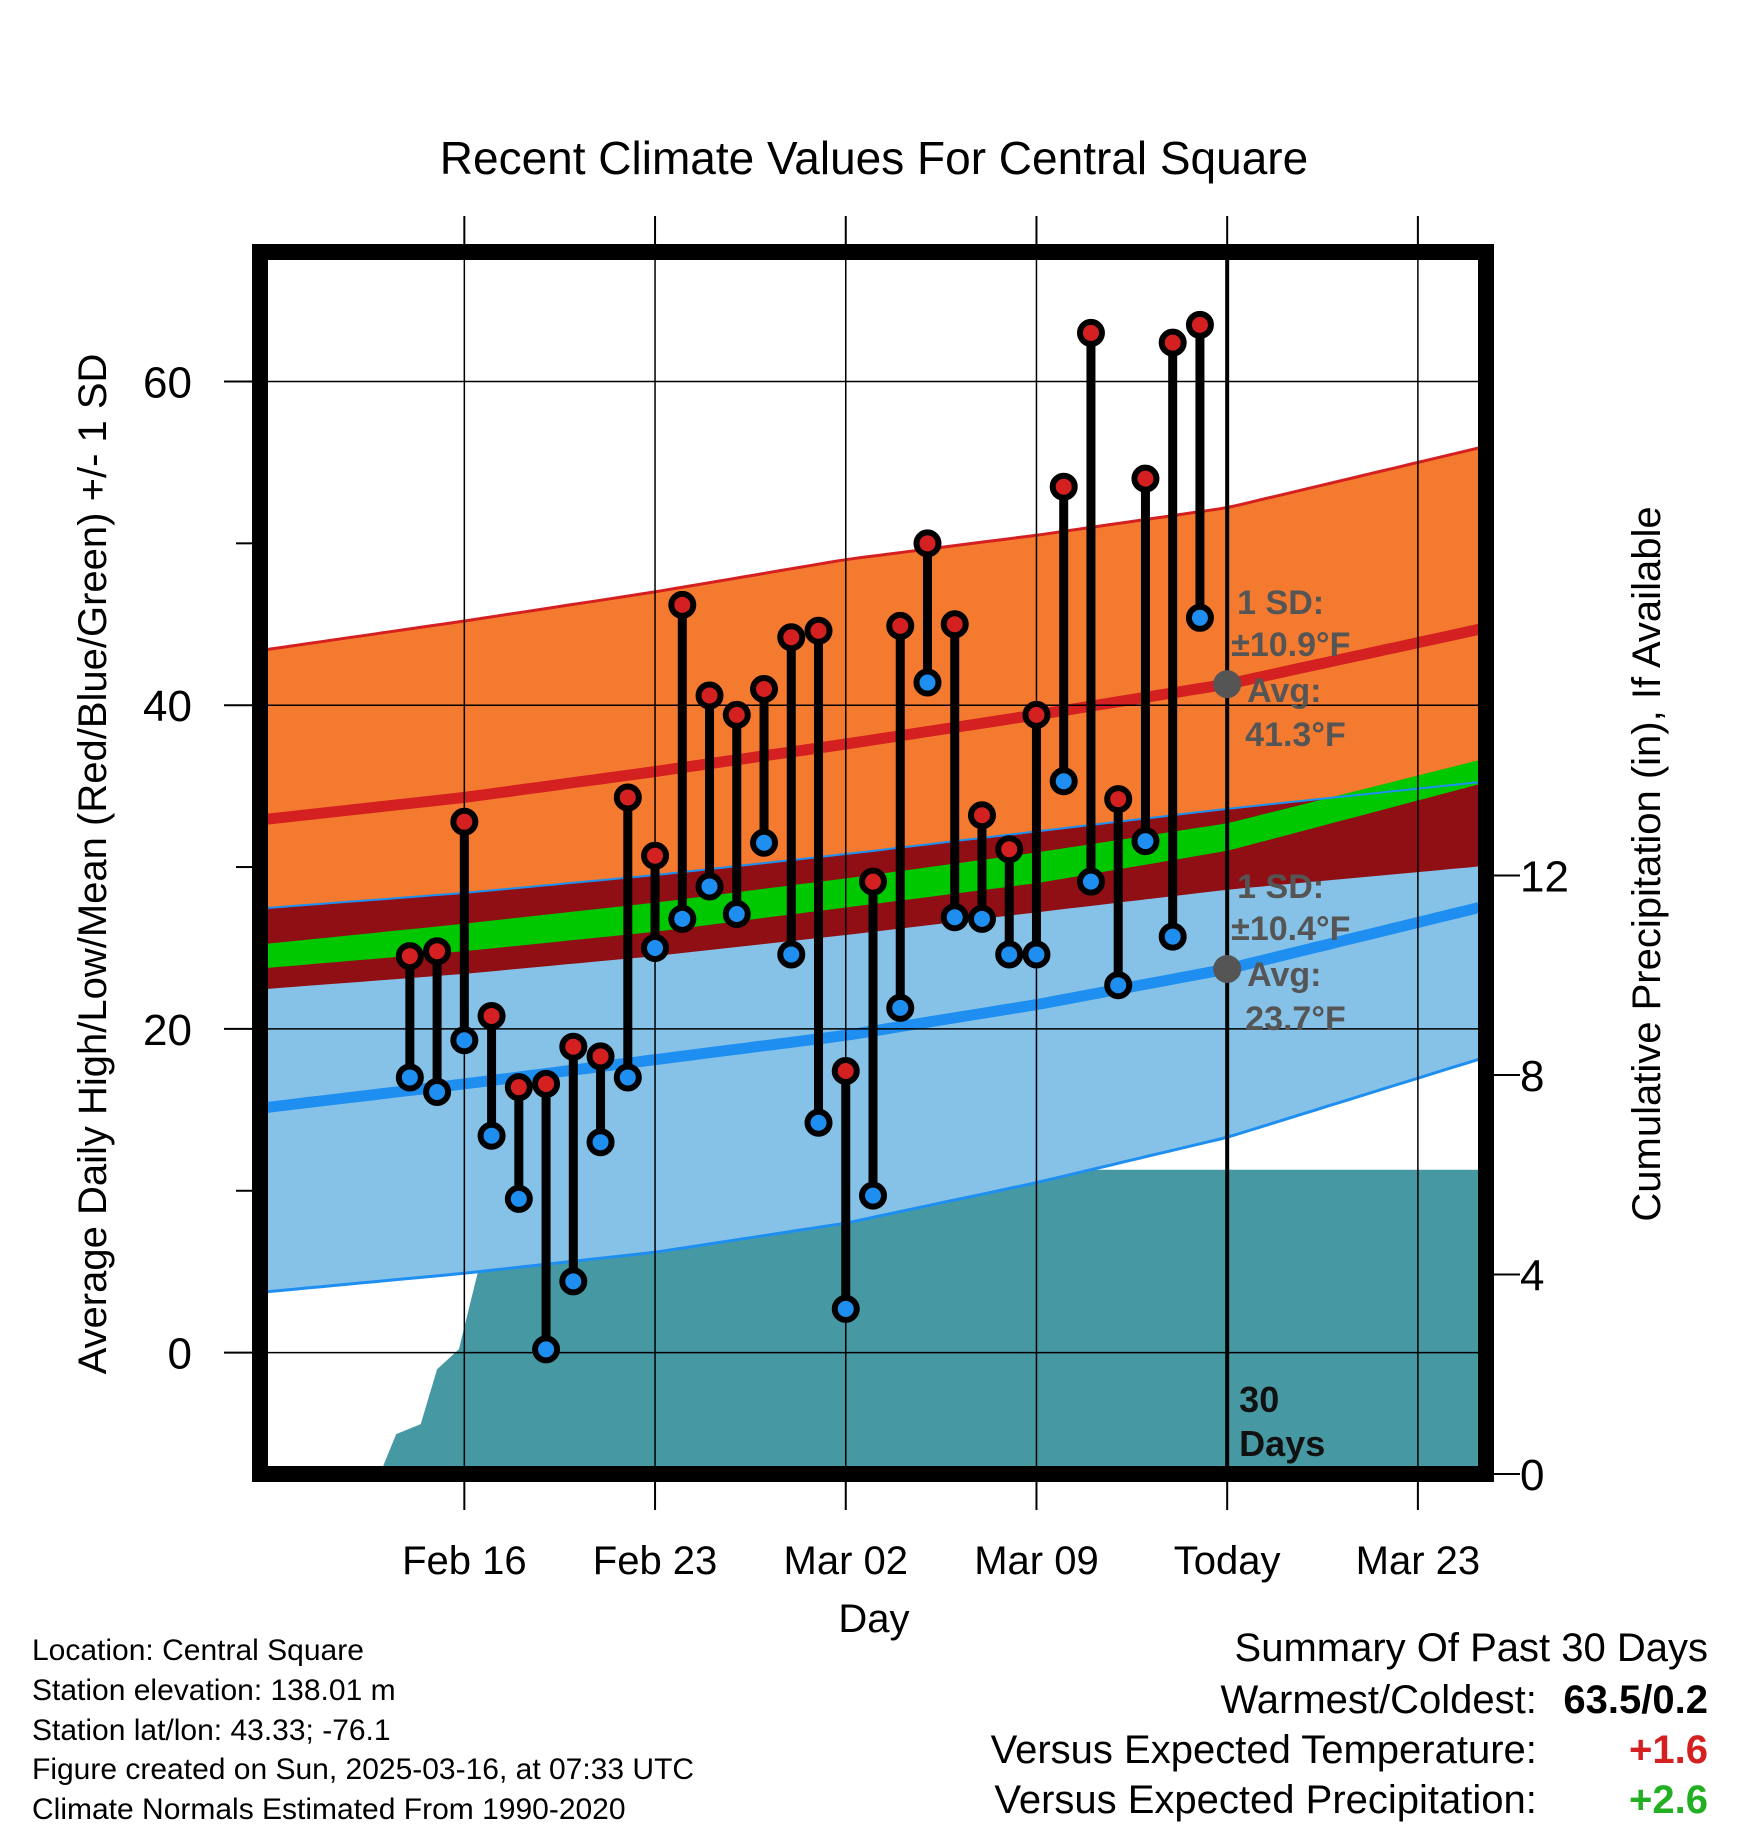 This screenshot has width=1748, height=1833. Describe the element at coordinates (1284, 691) in the screenshot. I see `annotation-avg-label-0: Avg:` at that location.